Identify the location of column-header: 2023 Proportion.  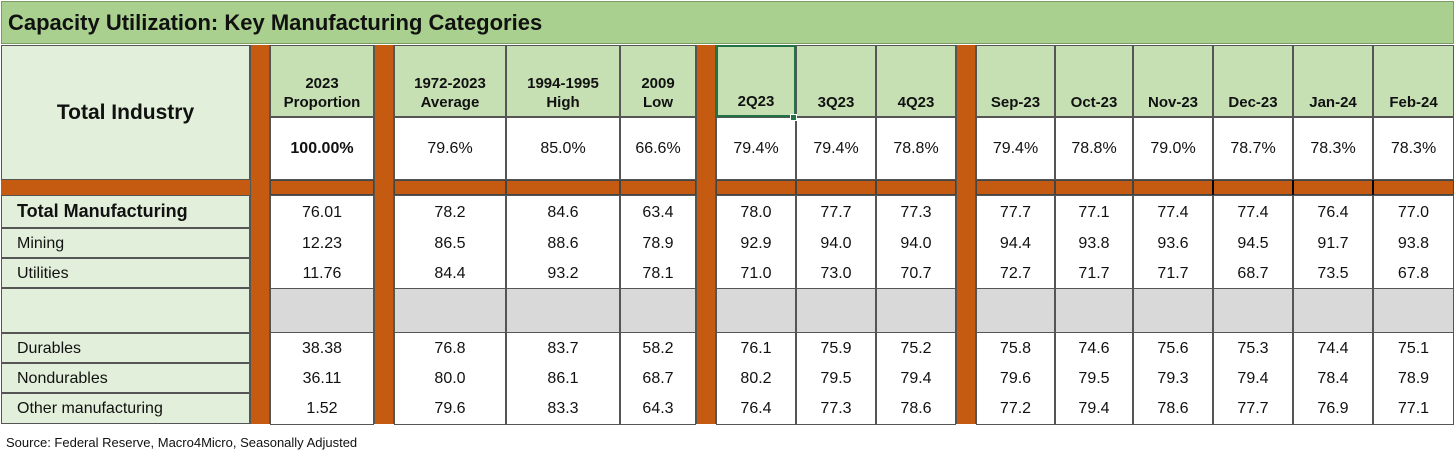
(322, 81).